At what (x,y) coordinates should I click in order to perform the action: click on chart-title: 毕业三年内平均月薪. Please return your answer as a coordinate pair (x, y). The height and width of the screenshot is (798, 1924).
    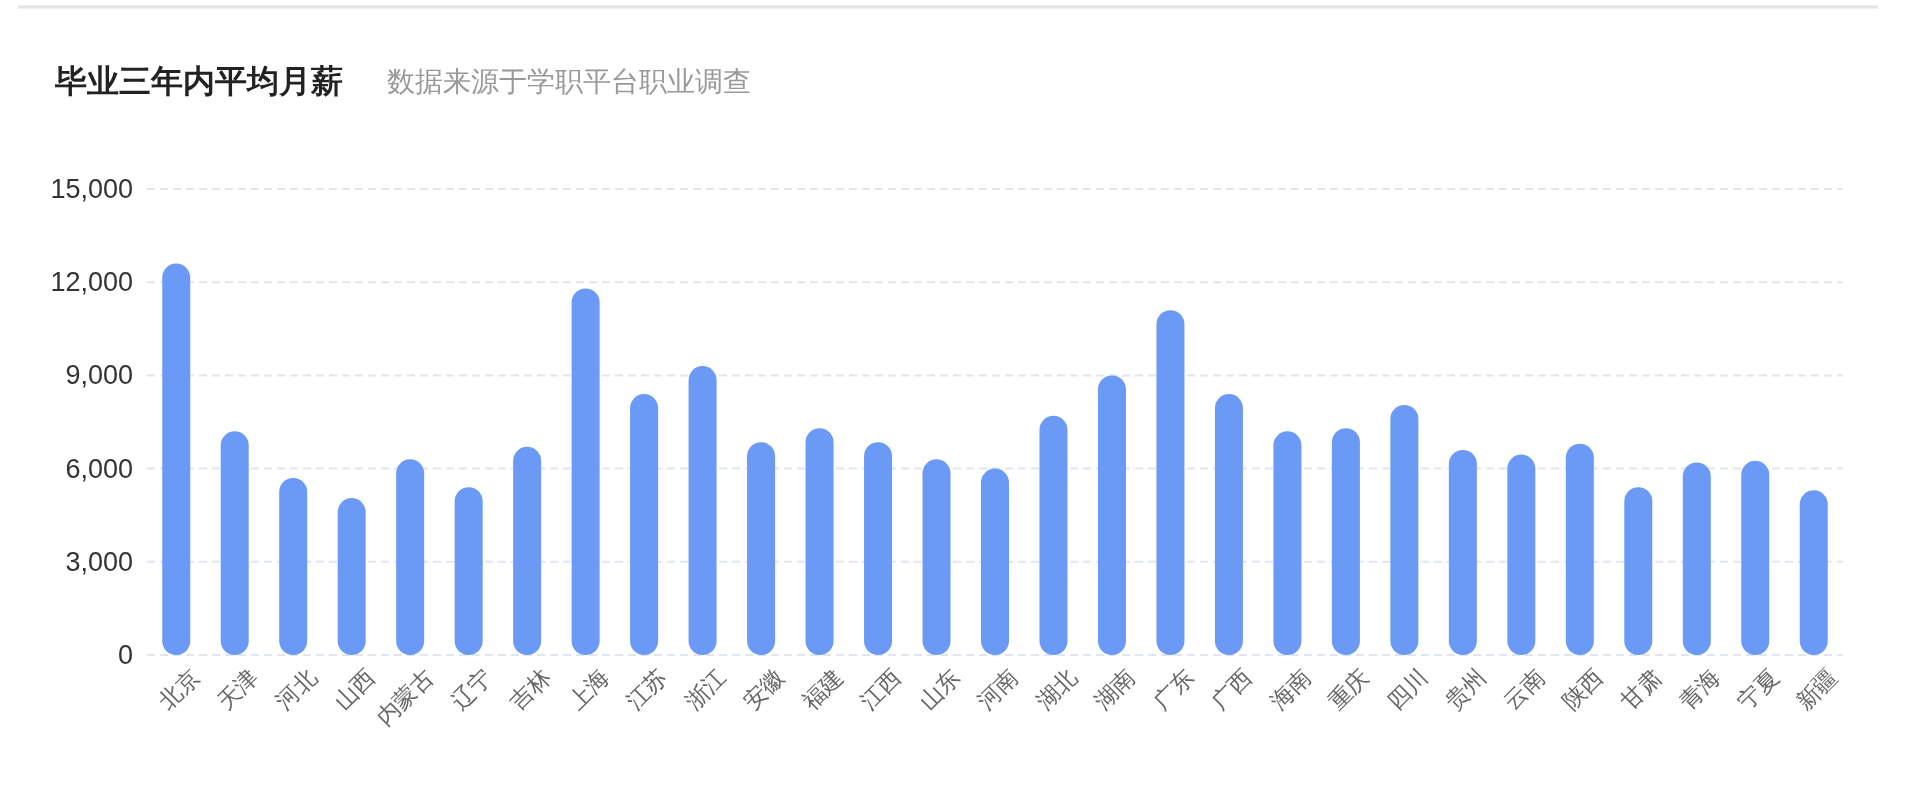
    Looking at the image, I should click on (198, 81).